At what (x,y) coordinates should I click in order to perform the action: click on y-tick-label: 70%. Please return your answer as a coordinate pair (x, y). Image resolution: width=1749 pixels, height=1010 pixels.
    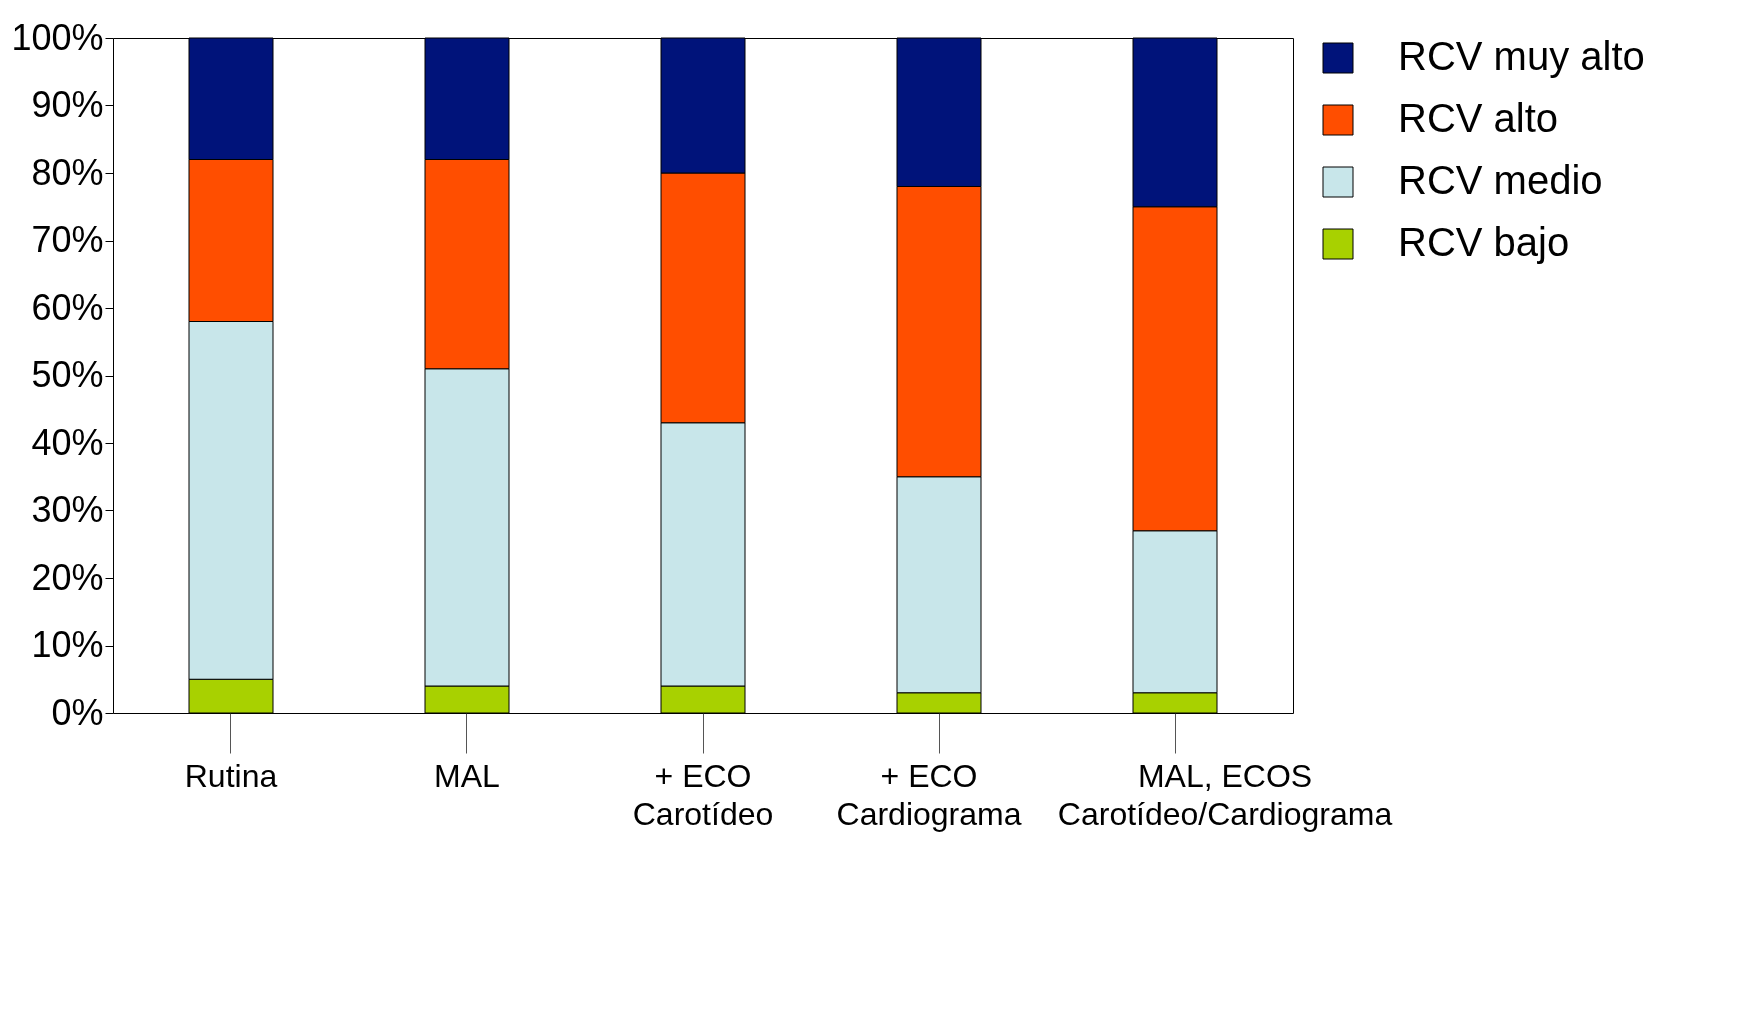
    Looking at the image, I should click on (67, 239).